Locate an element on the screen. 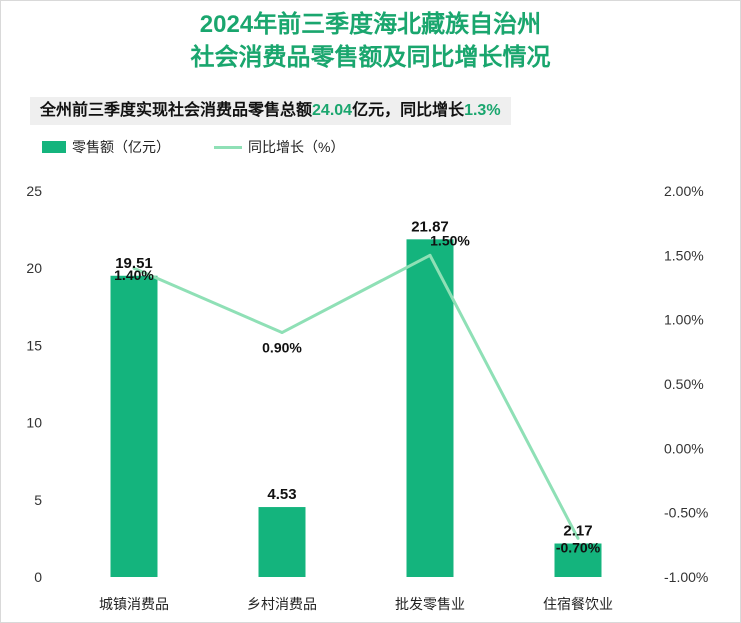 The width and height of the screenshot is (741, 623). bar-value-label: 19.51 is located at coordinates (134, 263).